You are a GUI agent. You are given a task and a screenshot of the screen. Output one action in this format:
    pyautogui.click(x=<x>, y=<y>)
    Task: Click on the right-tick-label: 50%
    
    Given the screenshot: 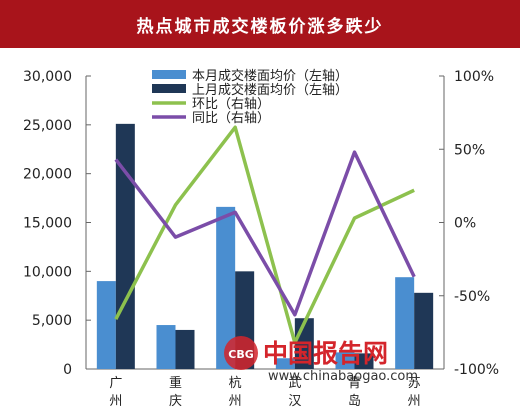 What is the action you would take?
    pyautogui.click(x=469, y=150)
    